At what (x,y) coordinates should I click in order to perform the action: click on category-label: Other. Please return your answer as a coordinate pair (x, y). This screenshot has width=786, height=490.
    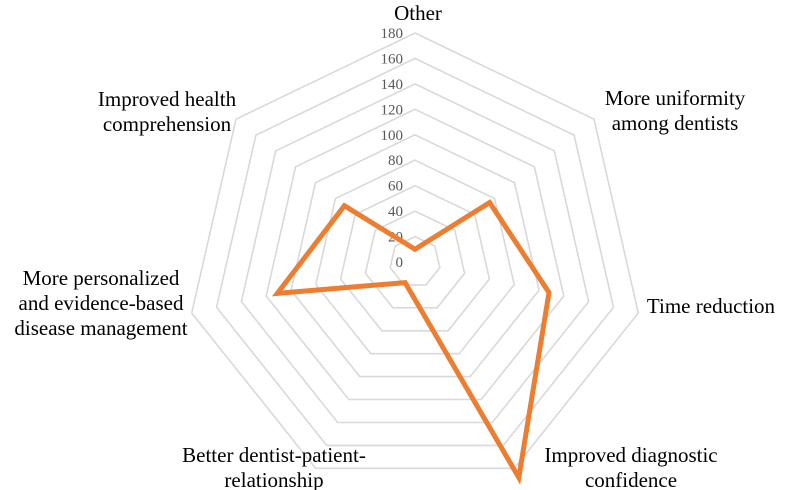
    Looking at the image, I should click on (418, 13).